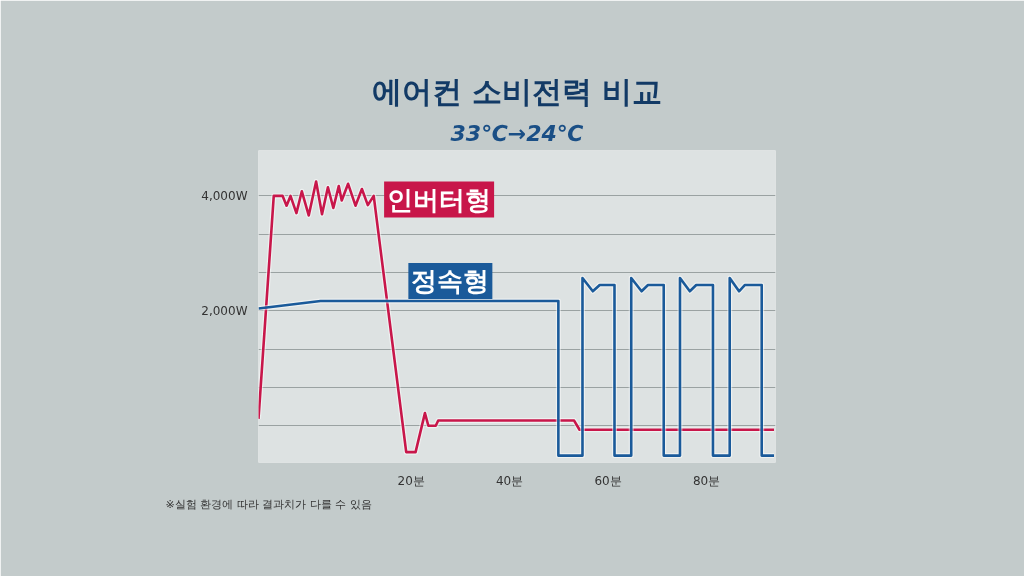 The height and width of the screenshot is (576, 1024). Describe the element at coordinates (224, 195) in the screenshot. I see `y-tick-label: 4,000W` at that location.